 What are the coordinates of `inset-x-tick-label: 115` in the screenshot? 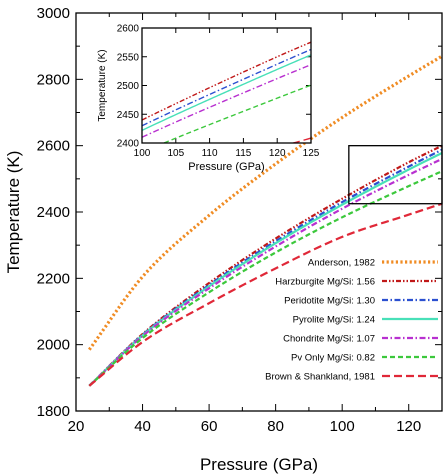 It's located at (243, 153).